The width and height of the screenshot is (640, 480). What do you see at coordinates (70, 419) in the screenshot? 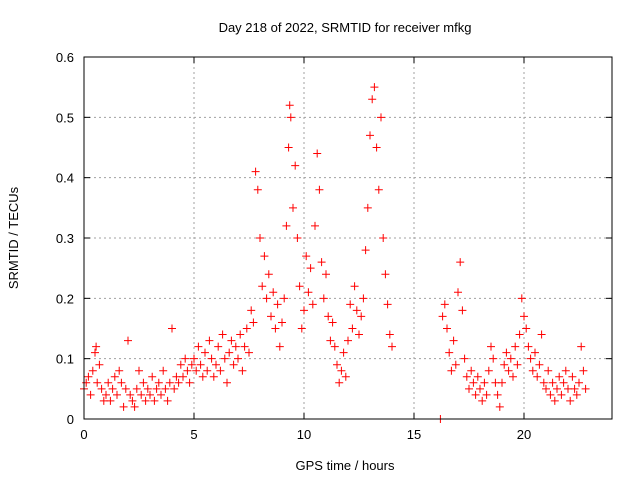
I see `y-tick-label: 0` at bounding box center [70, 419].